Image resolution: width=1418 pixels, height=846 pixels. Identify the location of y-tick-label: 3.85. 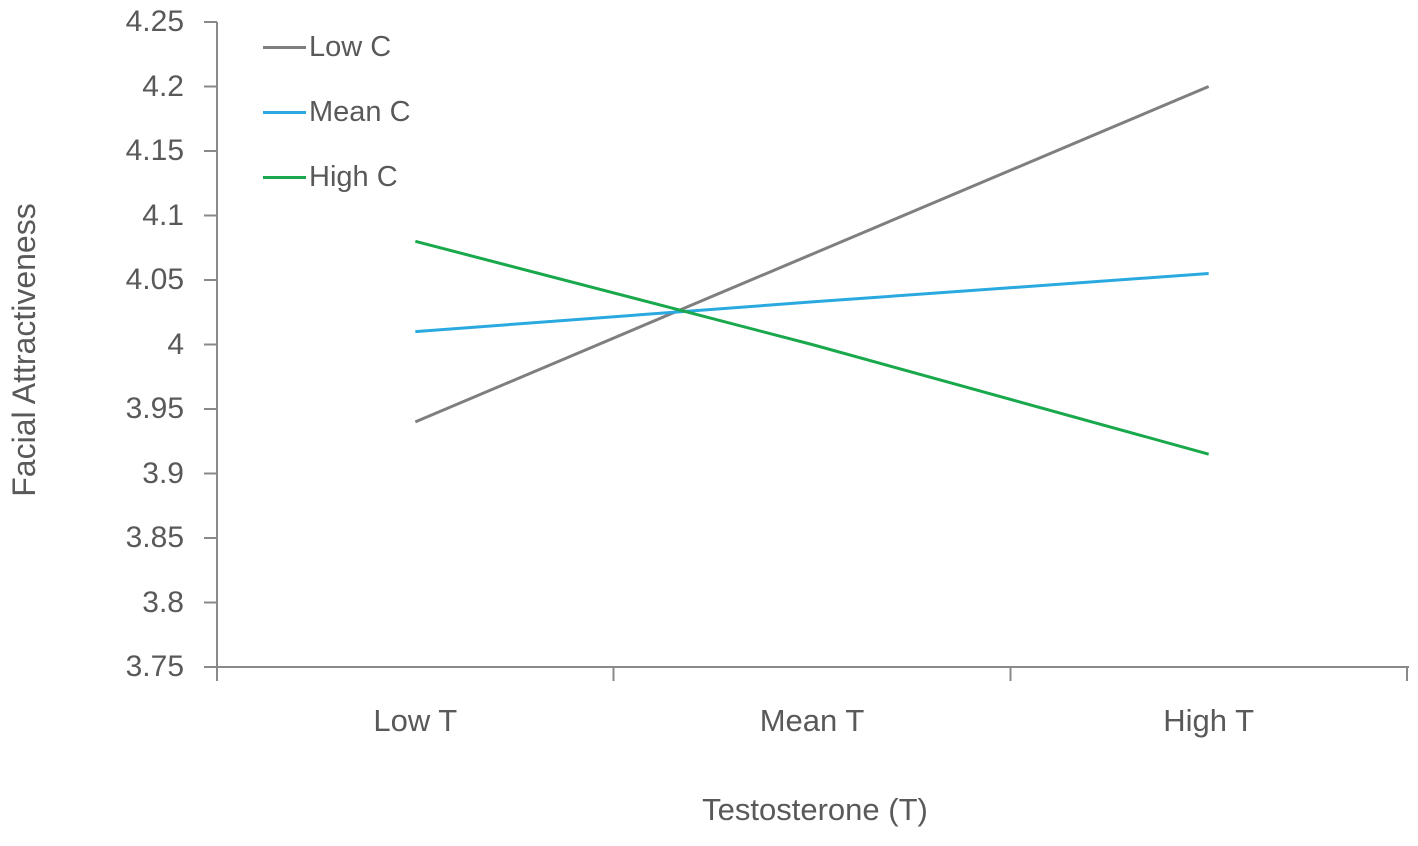
(154, 537).